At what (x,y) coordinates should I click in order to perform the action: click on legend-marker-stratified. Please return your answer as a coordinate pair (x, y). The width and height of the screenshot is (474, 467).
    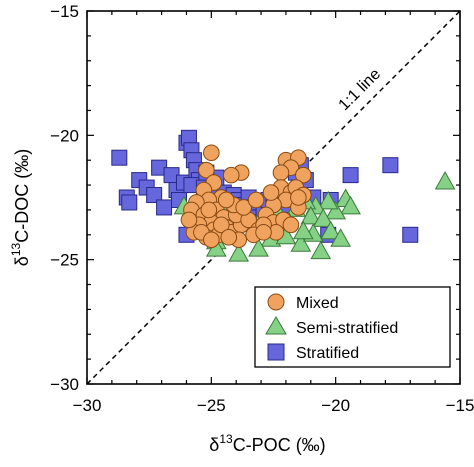
    Looking at the image, I should click on (276, 352).